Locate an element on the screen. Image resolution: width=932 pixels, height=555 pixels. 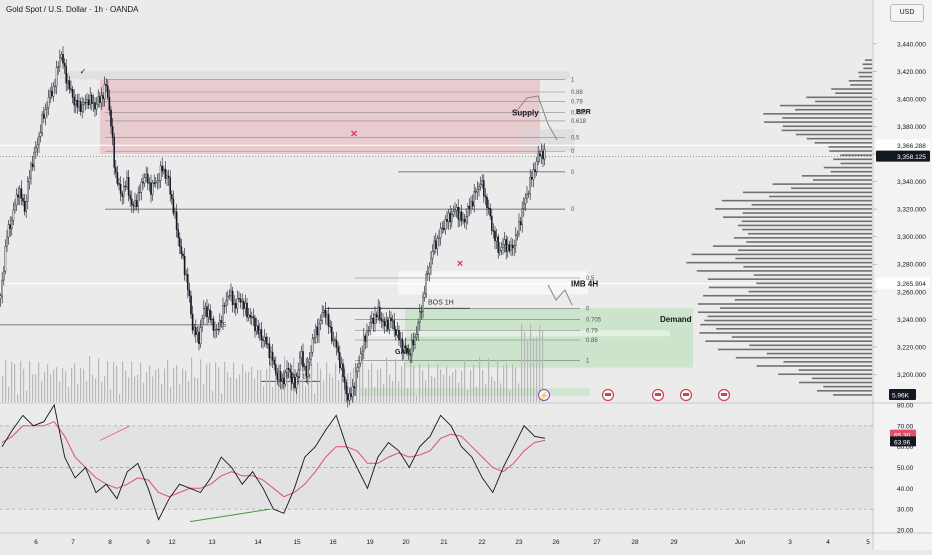
lower-fib-label: 1 is located at coordinates (588, 362).